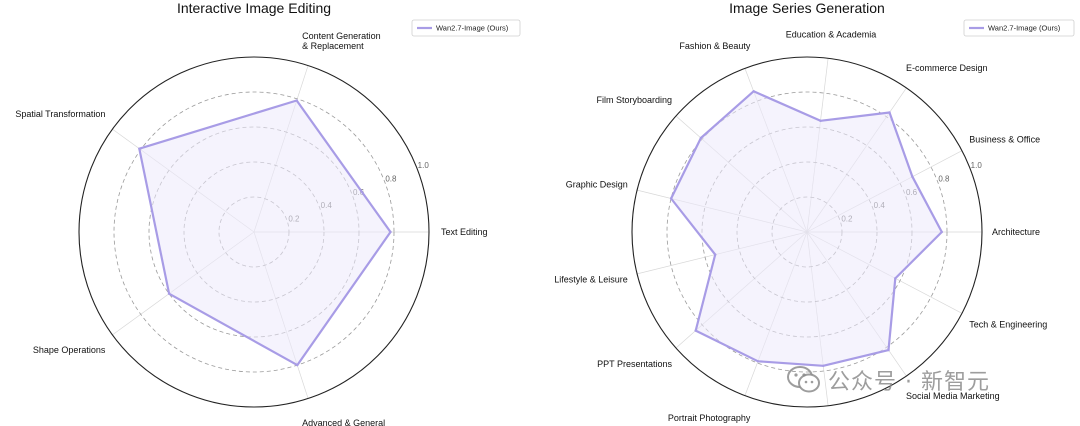 This screenshot has height=426, width=1080. What do you see at coordinates (634, 364) in the screenshot?
I see `category-label-ppt-presentations: PPT Presentations` at bounding box center [634, 364].